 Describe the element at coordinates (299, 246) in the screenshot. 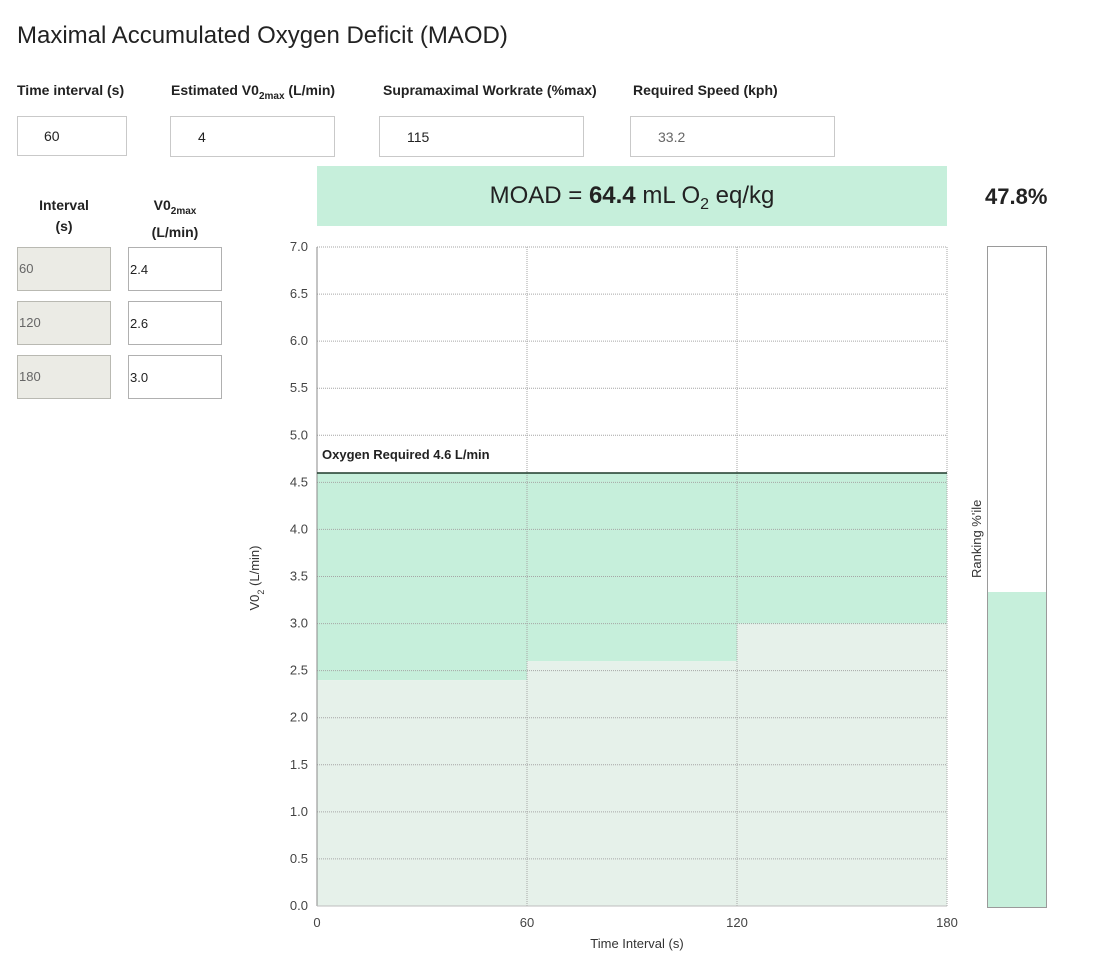

I see `y-tick-label: 7.0` at that location.